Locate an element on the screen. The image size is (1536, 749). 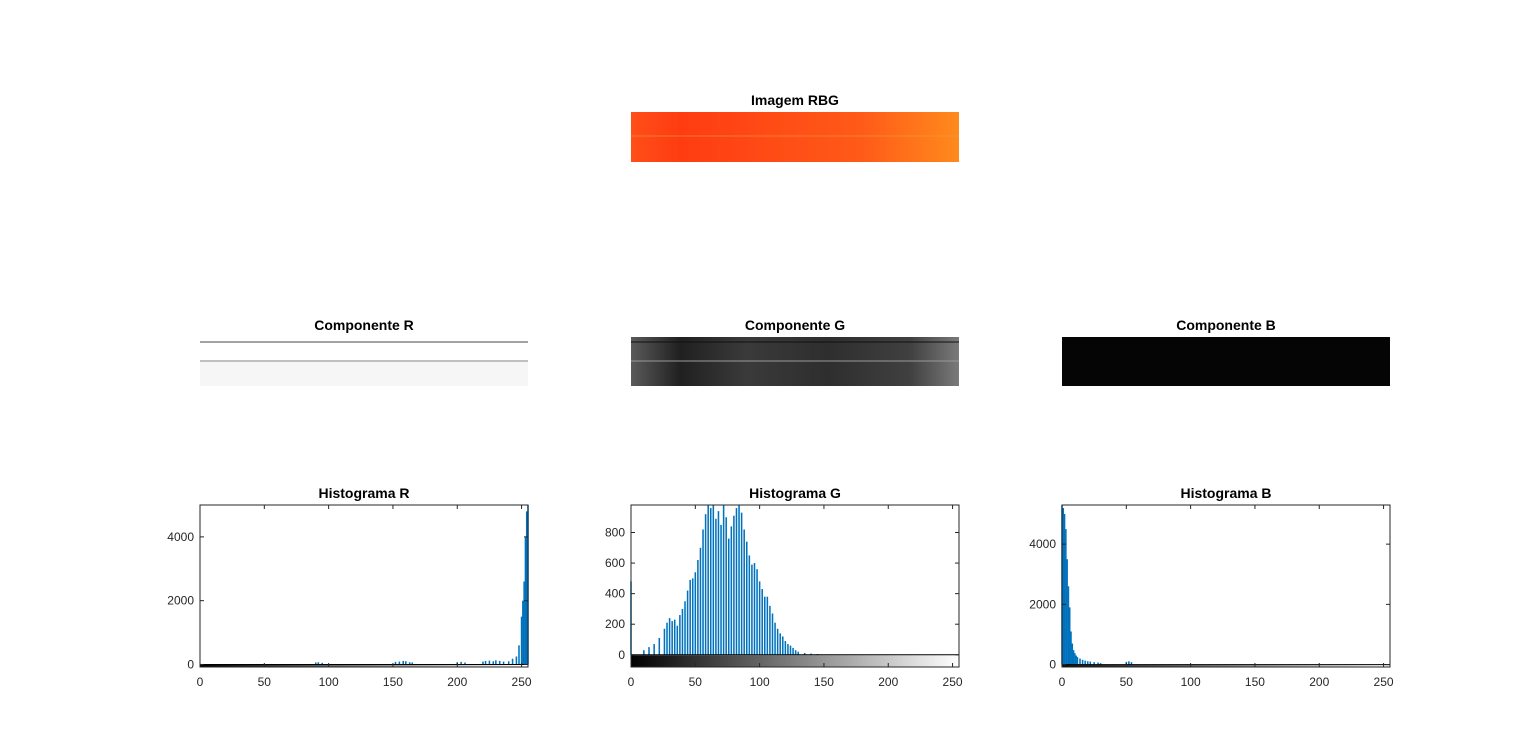
histogram-b-xtick-label: 100 is located at coordinates (1191, 682).